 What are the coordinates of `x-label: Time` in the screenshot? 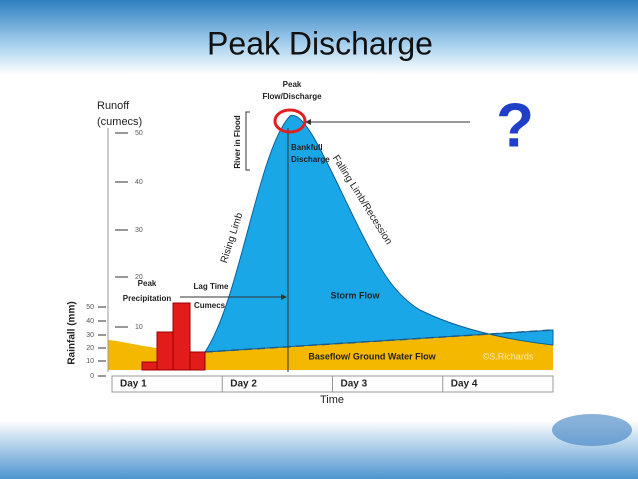 It's located at (332, 400).